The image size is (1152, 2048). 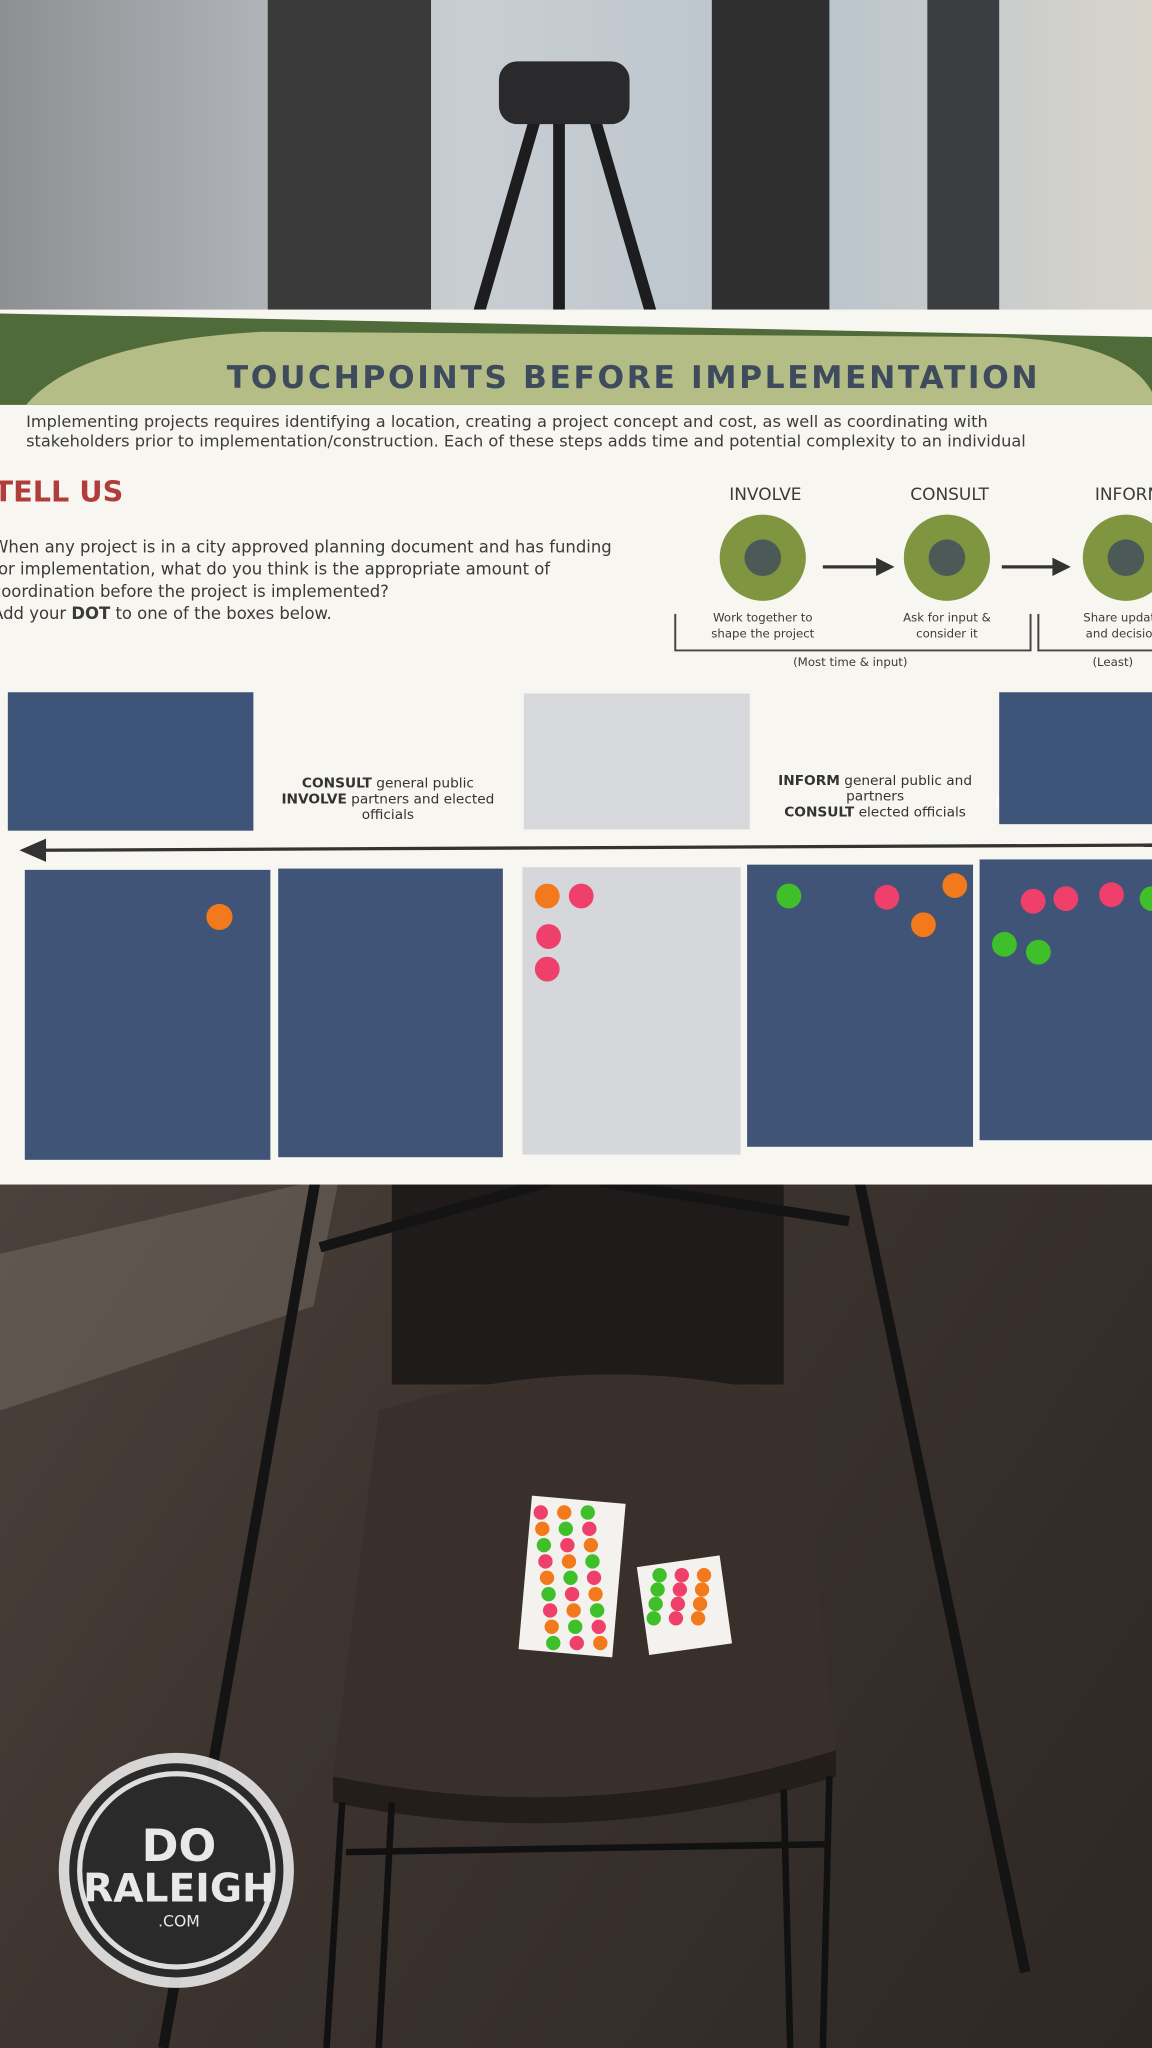 I want to click on text-line: officials, so click(x=388, y=815).